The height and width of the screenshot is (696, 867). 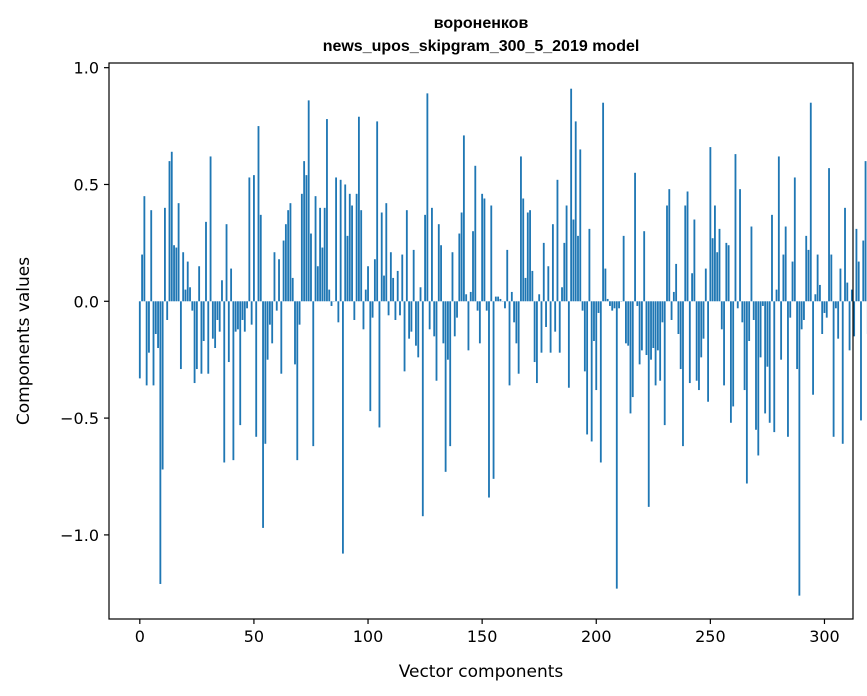 What do you see at coordinates (710, 636) in the screenshot?
I see `x-tick-label: 250` at bounding box center [710, 636].